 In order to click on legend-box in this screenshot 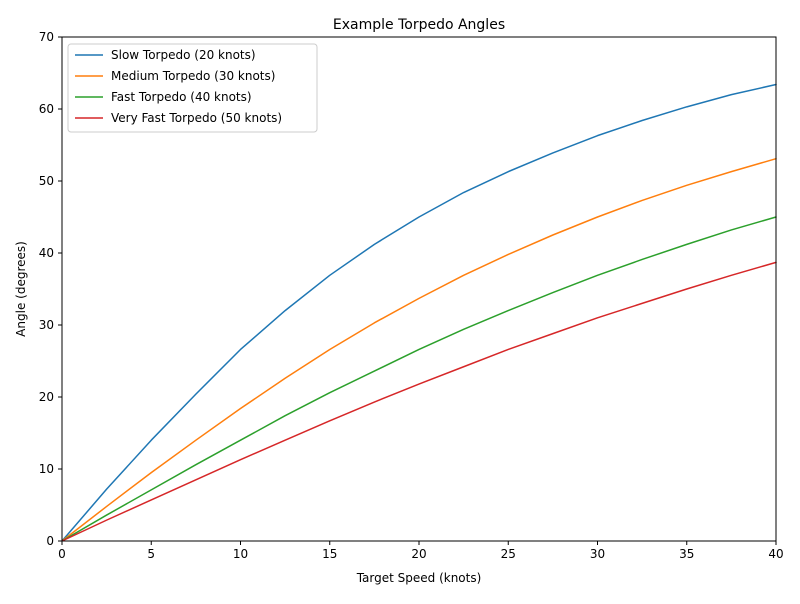, I will do `click(192, 88)`.